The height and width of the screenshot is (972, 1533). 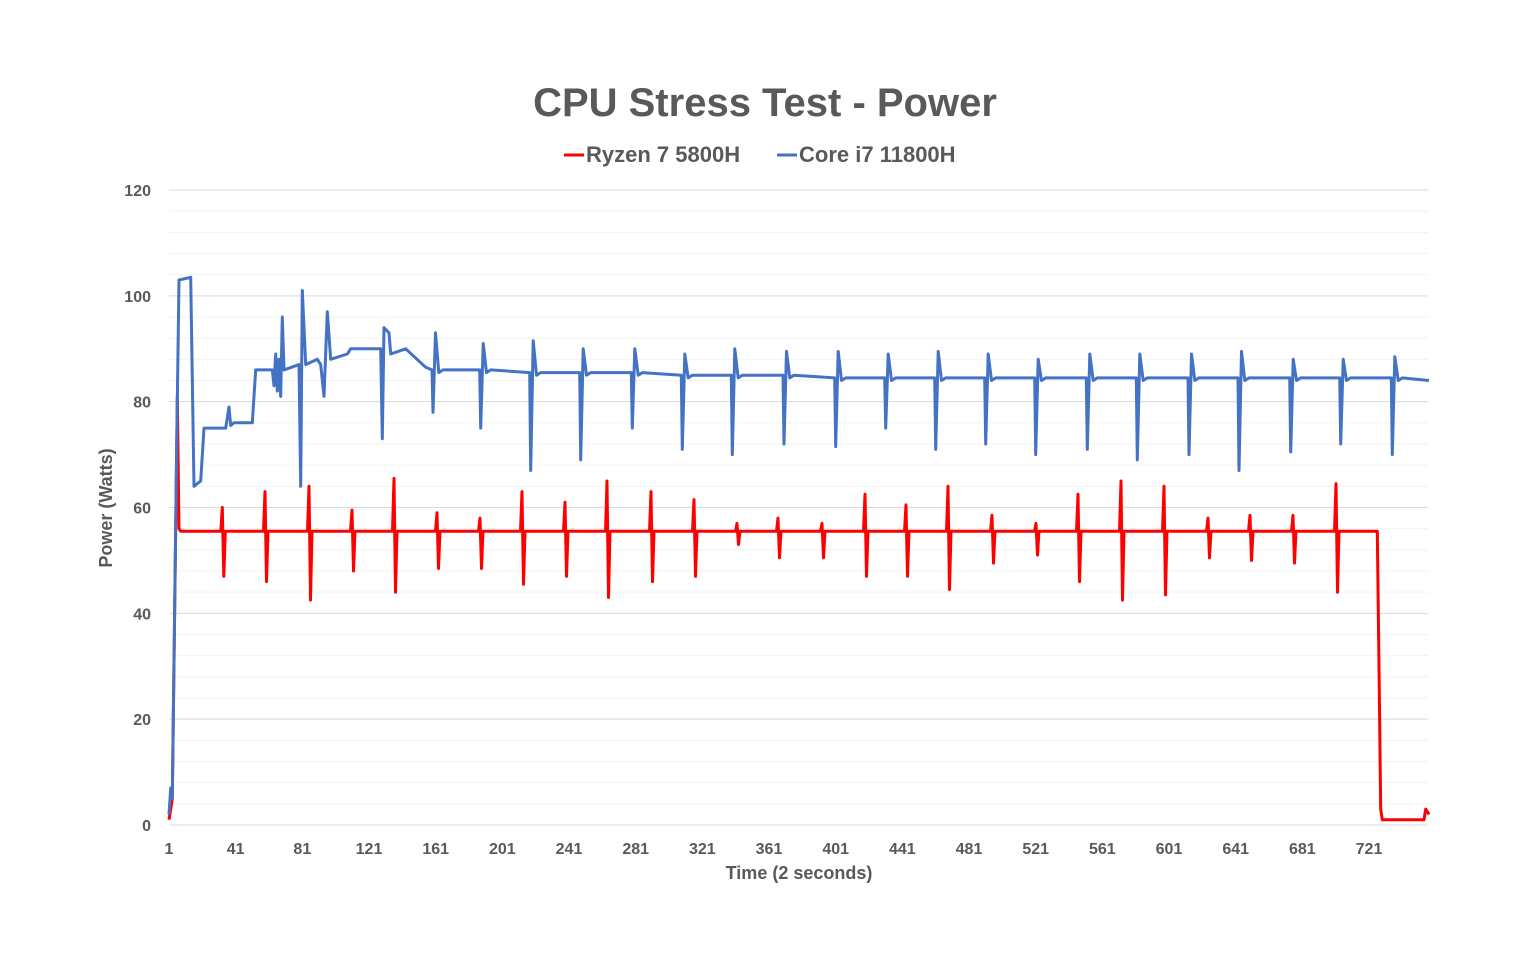 I want to click on chart-title: CPU Stress Test - Power, so click(x=765, y=103).